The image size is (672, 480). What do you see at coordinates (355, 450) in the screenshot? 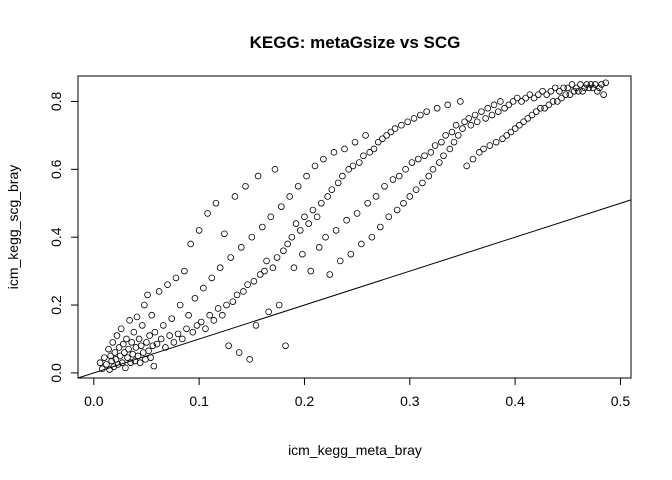
I see `x-axis-label: icm_kegg_meta_bray` at bounding box center [355, 450].